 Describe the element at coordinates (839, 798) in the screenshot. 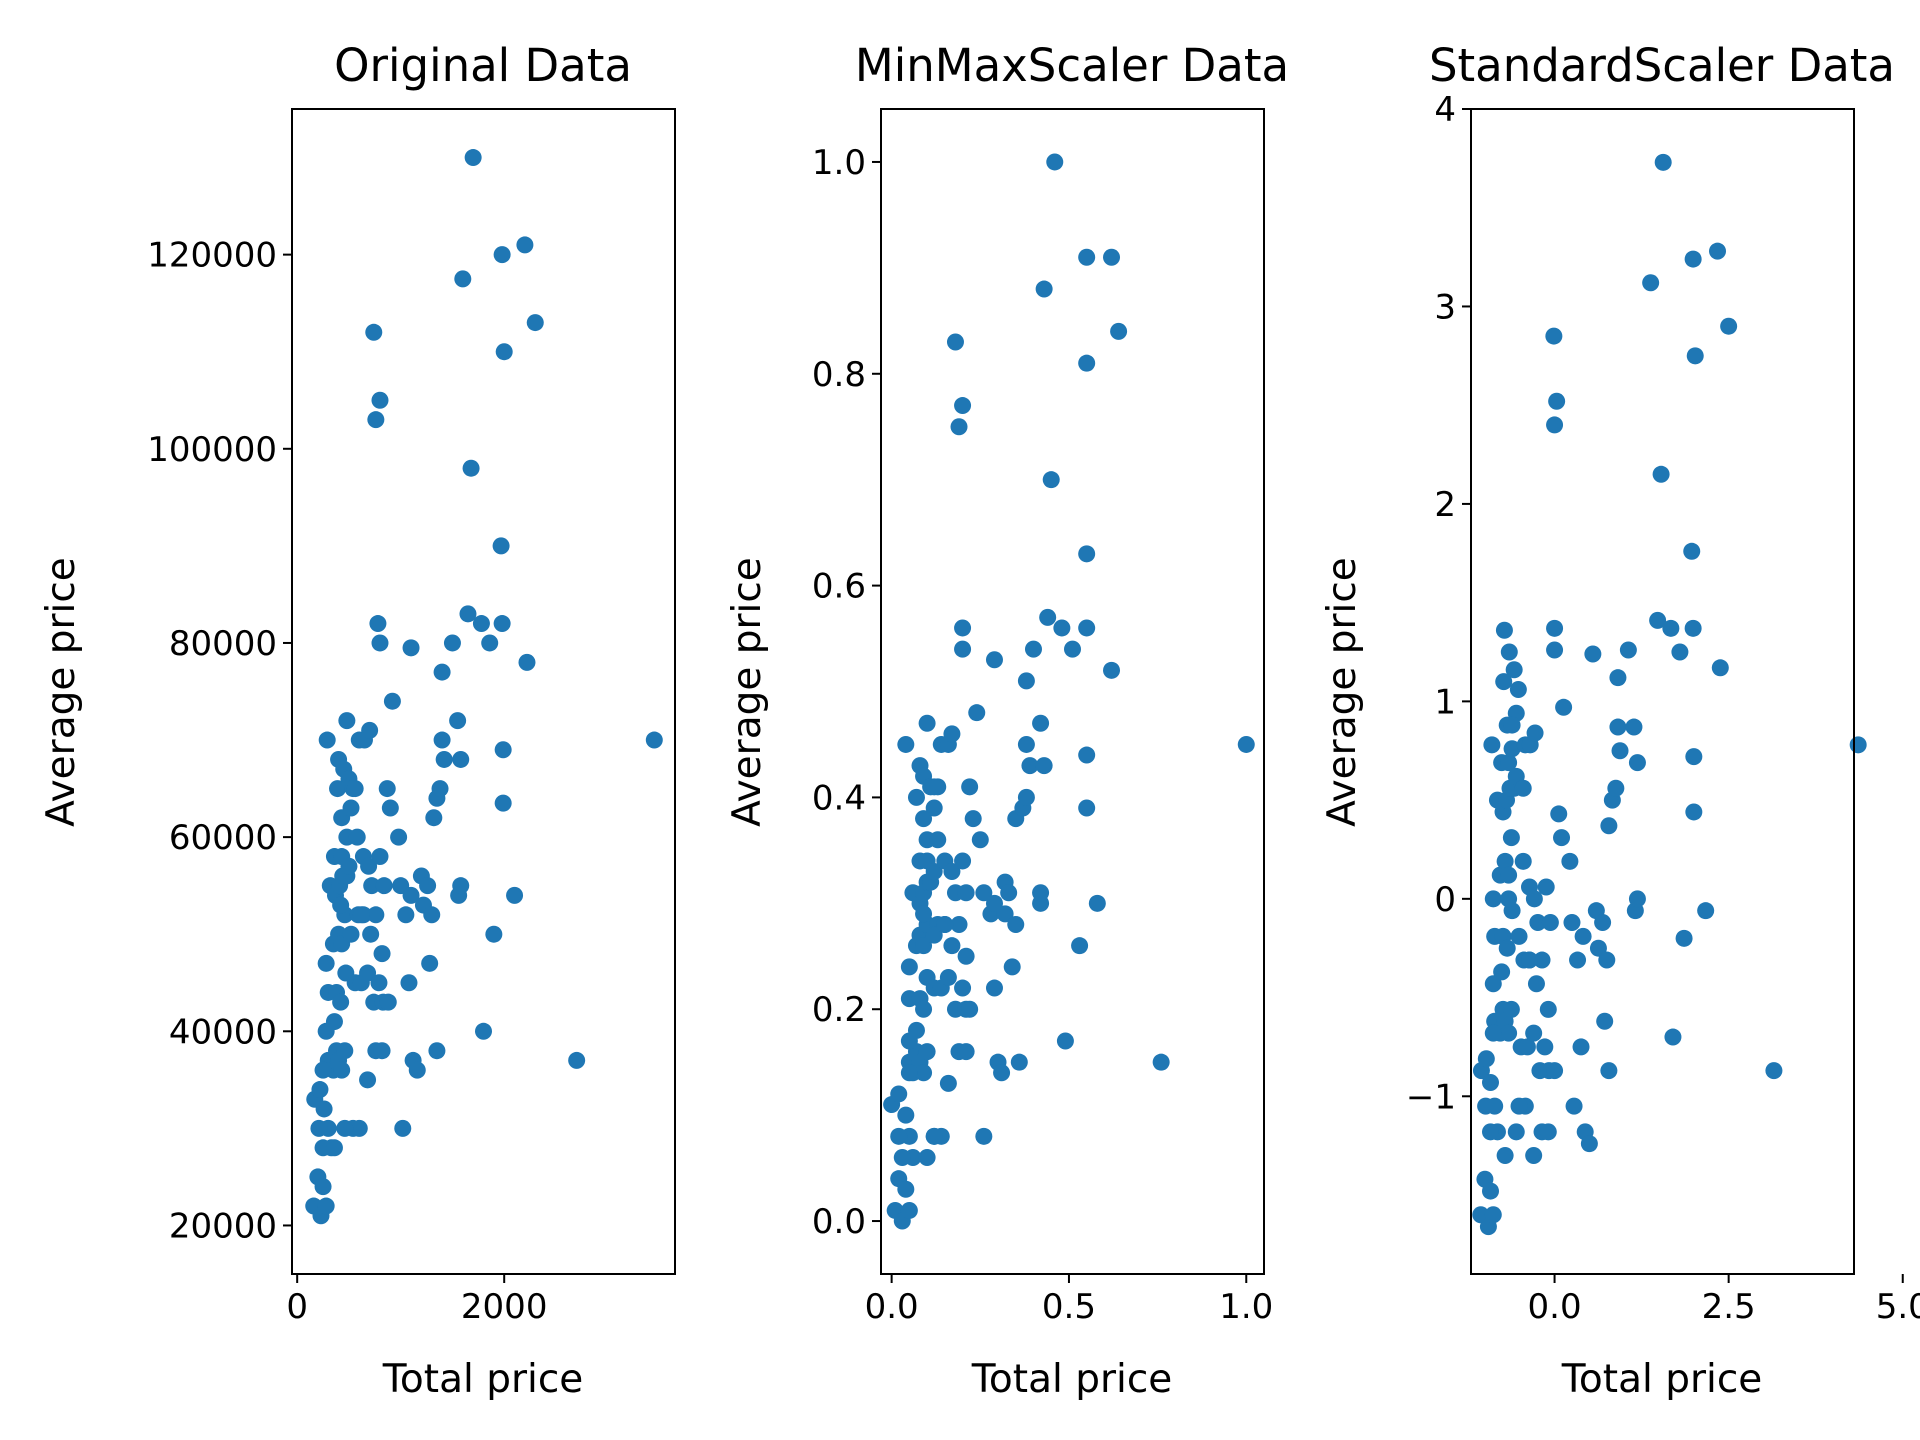

I see `y-tick-label: 0.4` at that location.